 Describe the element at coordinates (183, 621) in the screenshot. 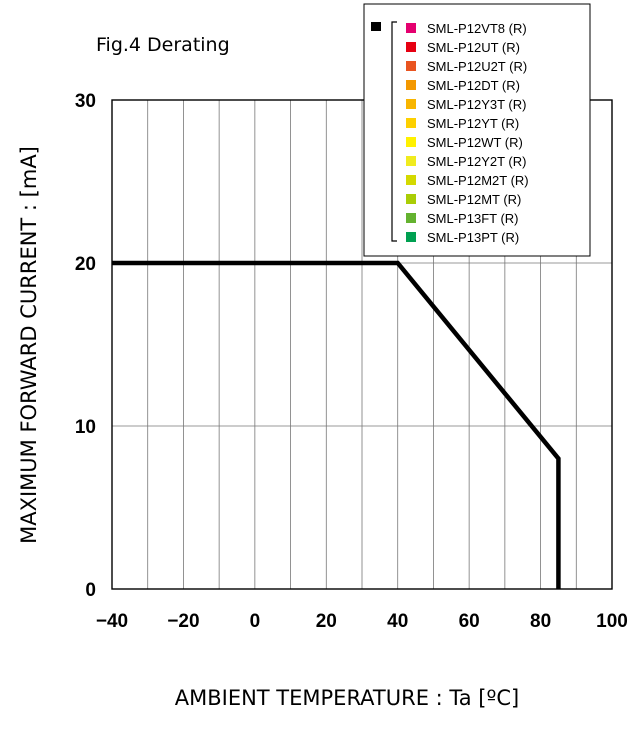

I see `x-tick-label: −20` at that location.